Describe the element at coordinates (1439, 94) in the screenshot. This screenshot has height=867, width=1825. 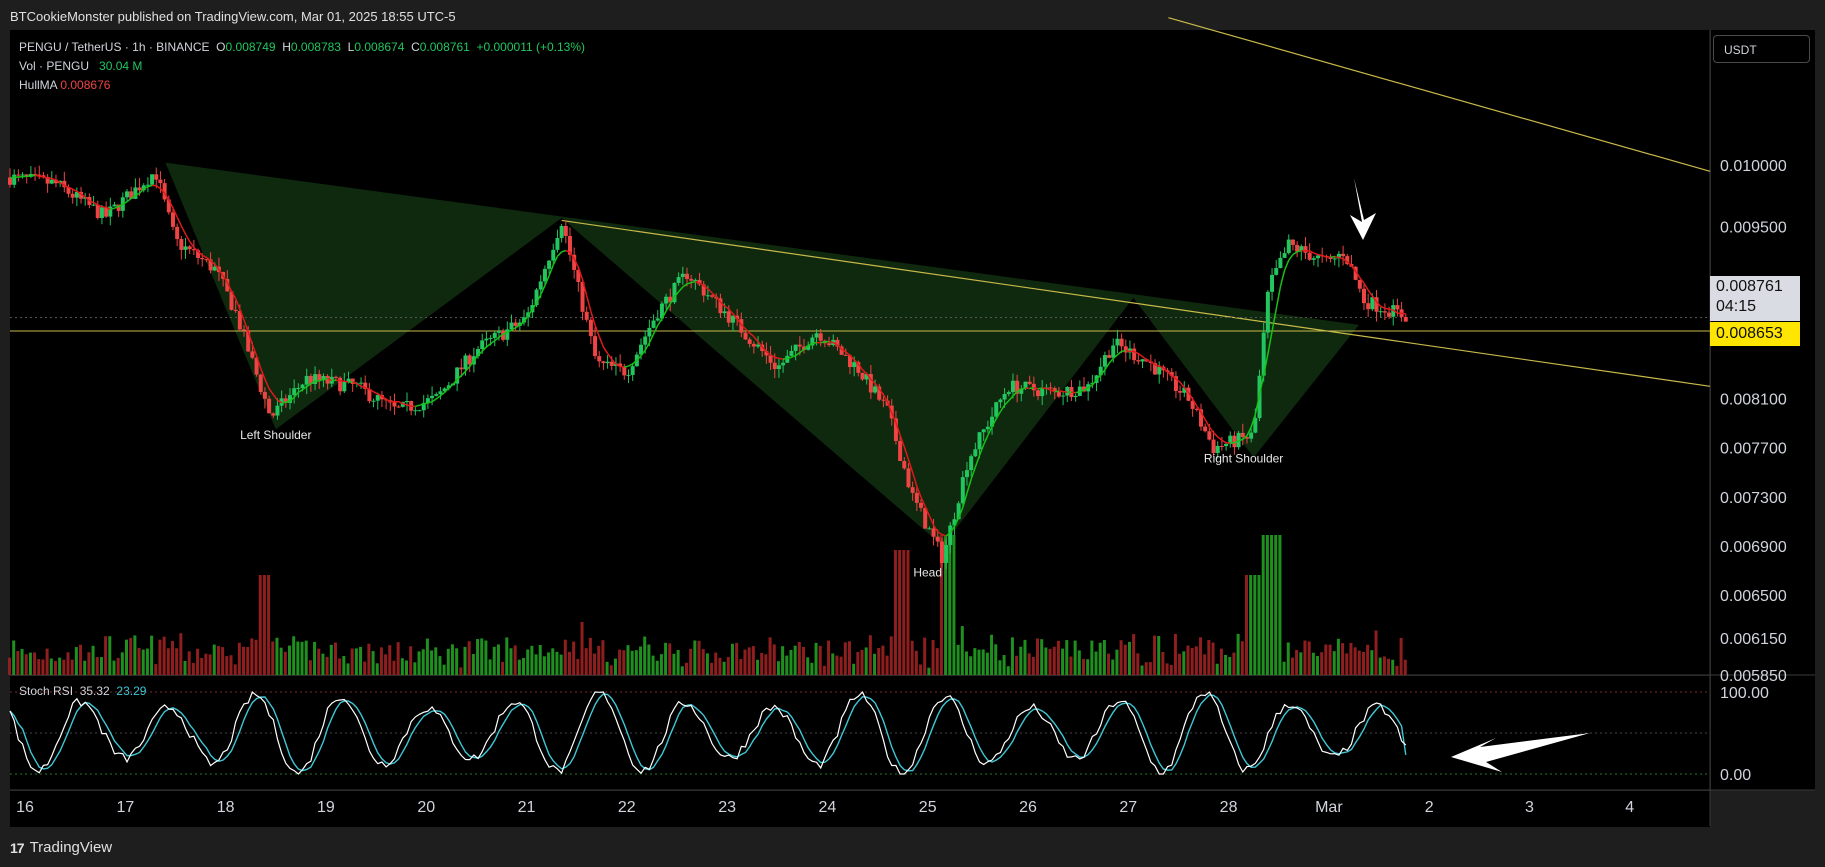
I see `upper-trendline` at that location.